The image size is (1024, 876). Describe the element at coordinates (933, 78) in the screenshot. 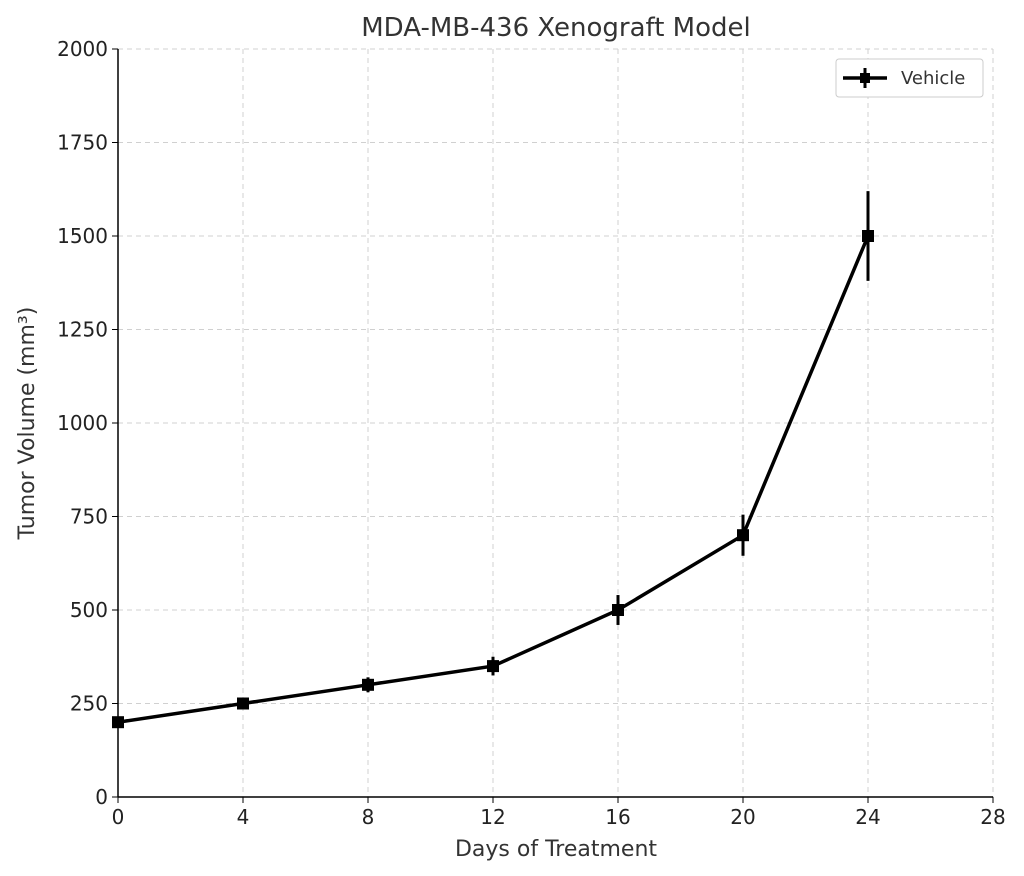

I see `legend-label: Vehicle` at that location.